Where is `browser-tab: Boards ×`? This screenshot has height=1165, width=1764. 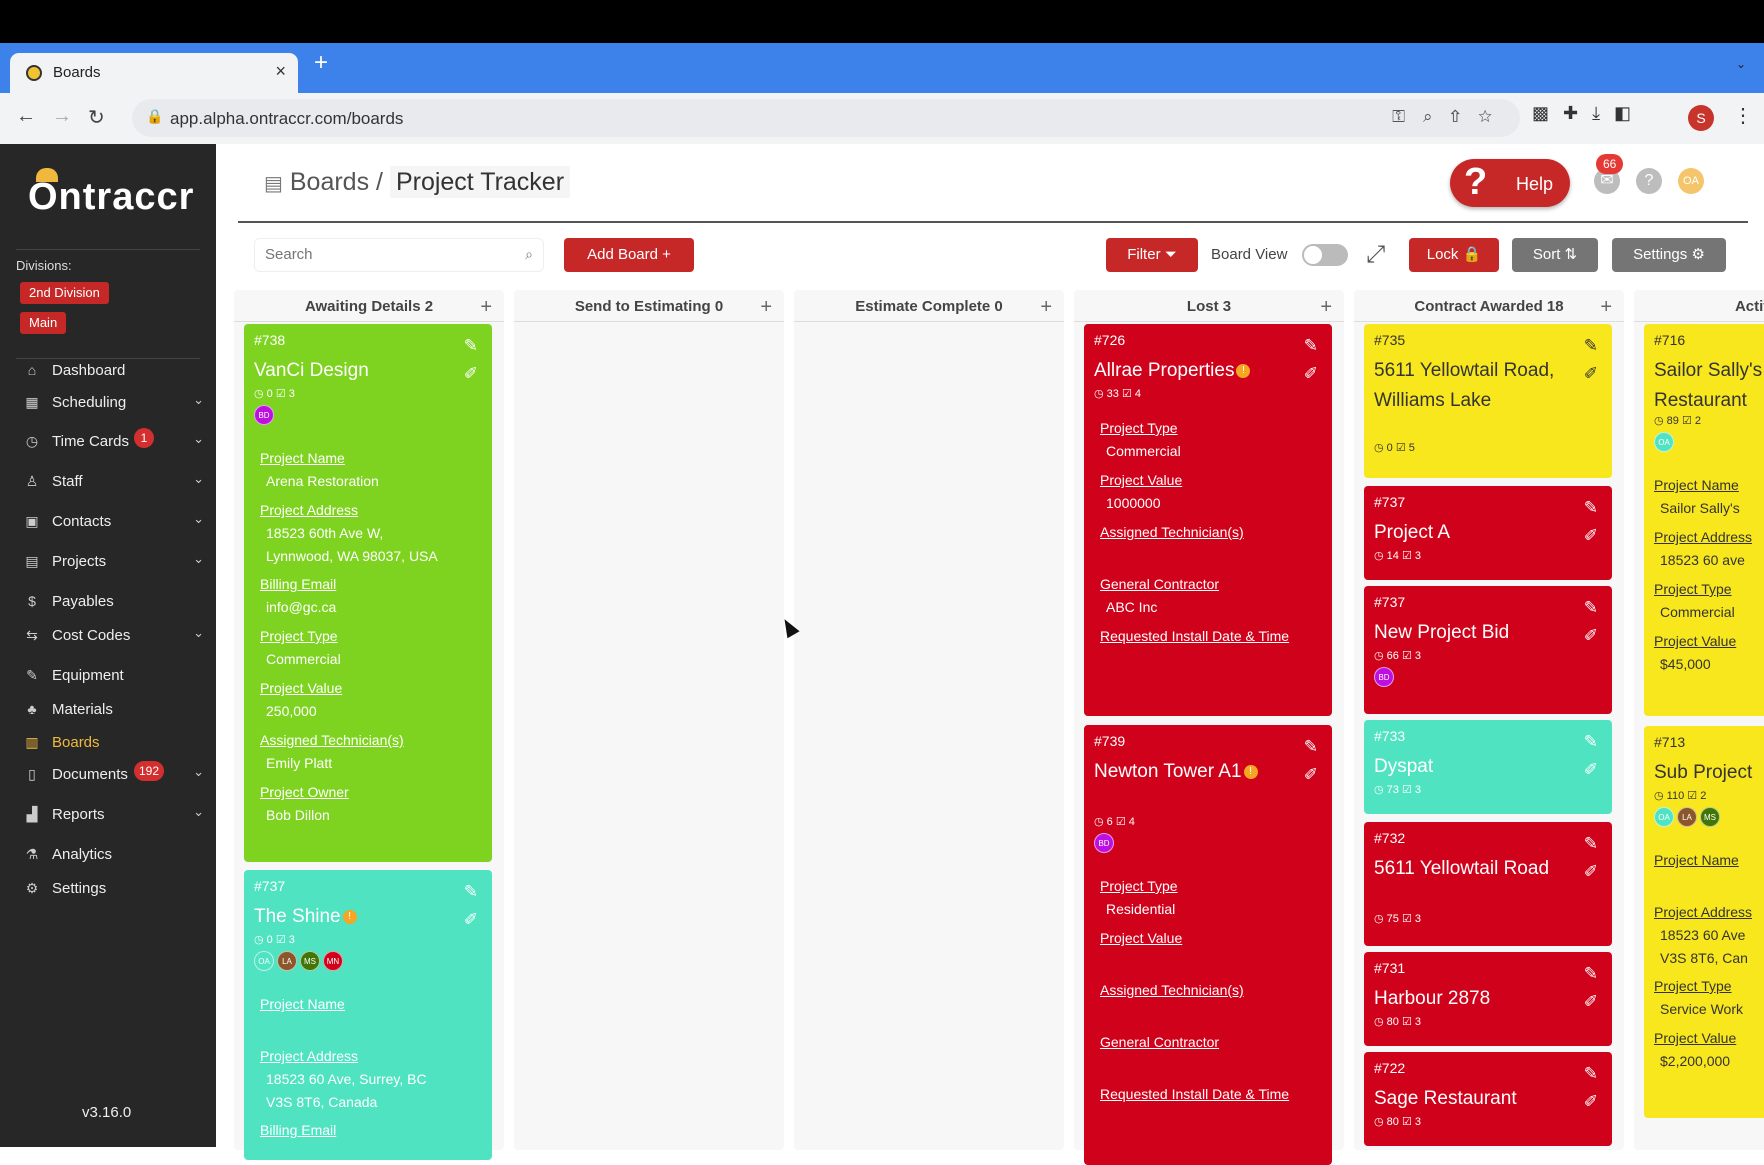
browser-tab: Boards × is located at coordinates (154, 73).